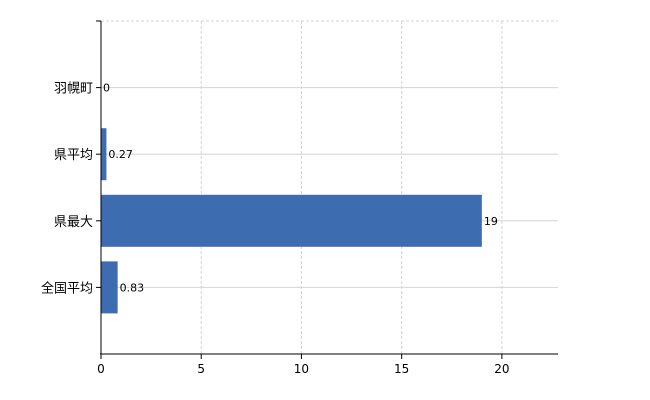 Image resolution: width=650 pixels, height=400 pixels. What do you see at coordinates (491, 221) in the screenshot?
I see `data-label-2: 19` at bounding box center [491, 221].